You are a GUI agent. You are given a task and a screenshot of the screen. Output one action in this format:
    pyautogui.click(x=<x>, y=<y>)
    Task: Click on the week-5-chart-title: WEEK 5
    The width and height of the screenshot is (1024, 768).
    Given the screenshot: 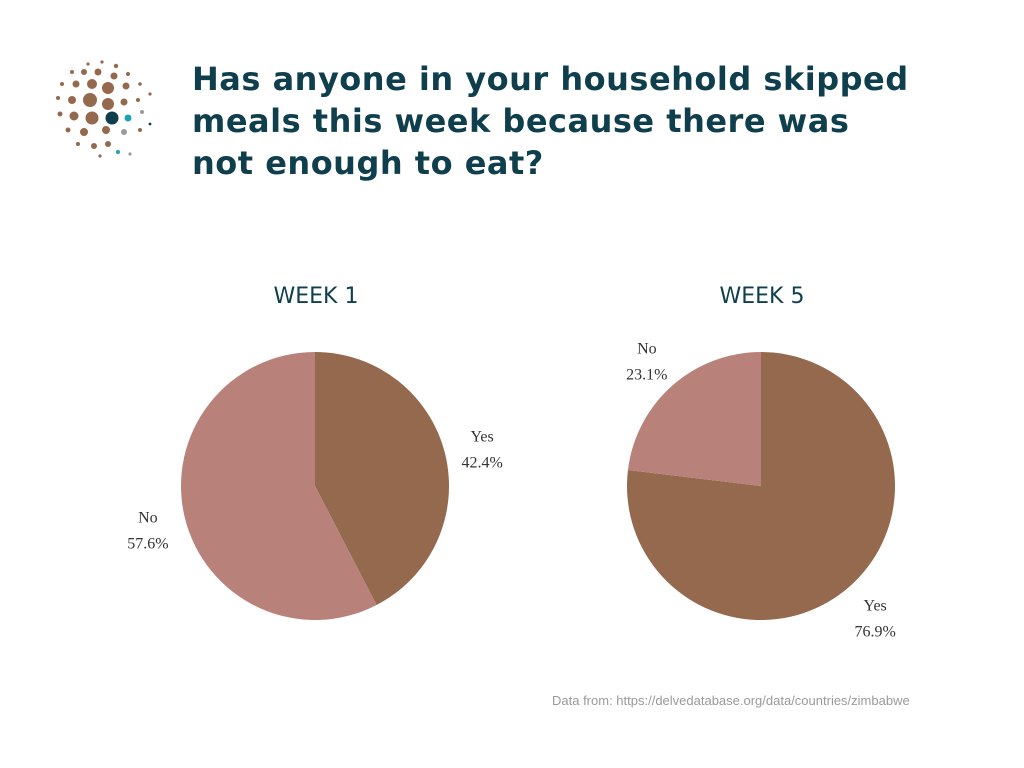 What is the action you would take?
    pyautogui.click(x=762, y=296)
    